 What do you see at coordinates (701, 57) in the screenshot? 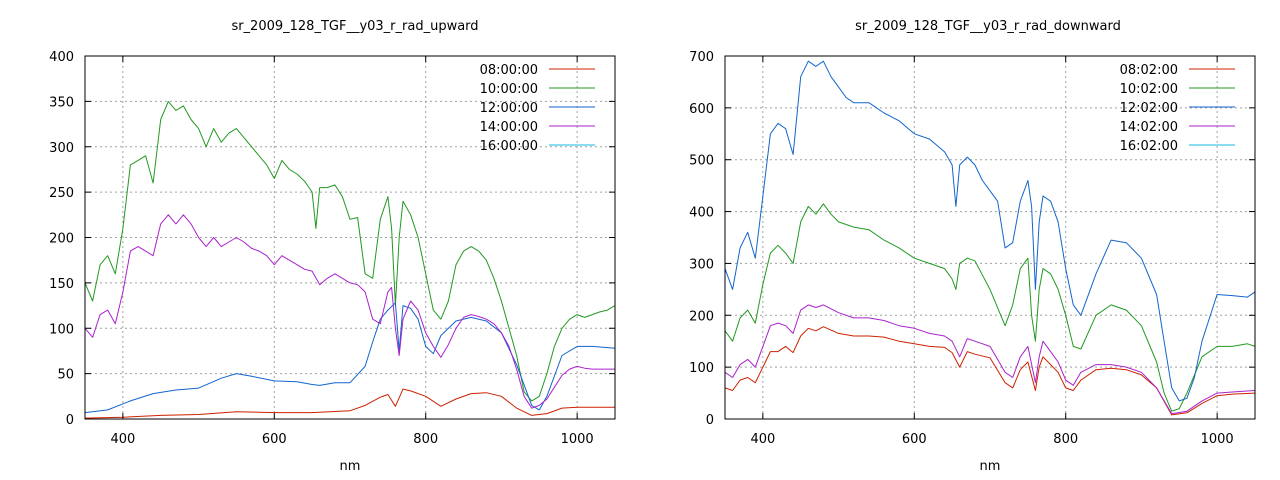
I see `y-tick-label: 700` at bounding box center [701, 57].